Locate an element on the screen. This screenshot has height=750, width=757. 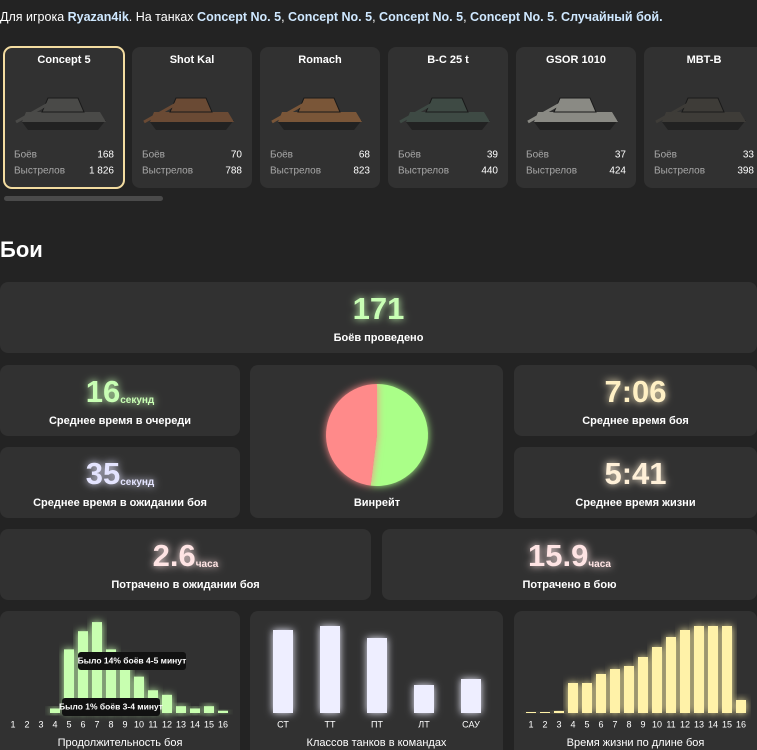
tank-name: B-C 25 t is located at coordinates (448, 60).